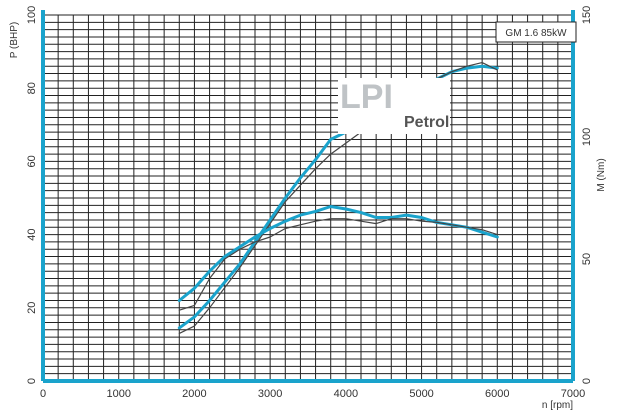 The width and height of the screenshot is (619, 414). What do you see at coordinates (32, 234) in the screenshot?
I see `y-left-tick-label: 40` at bounding box center [32, 234].